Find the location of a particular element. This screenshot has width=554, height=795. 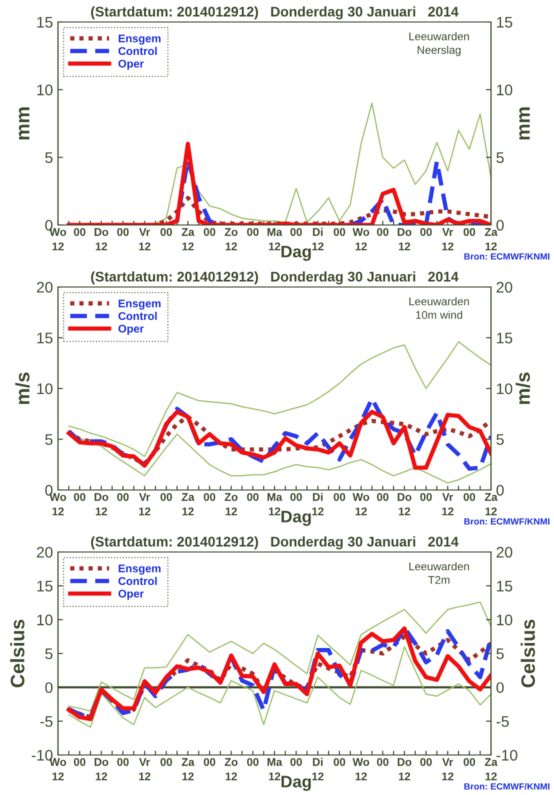

y2-axis-title: m/s is located at coordinates (523, 388).